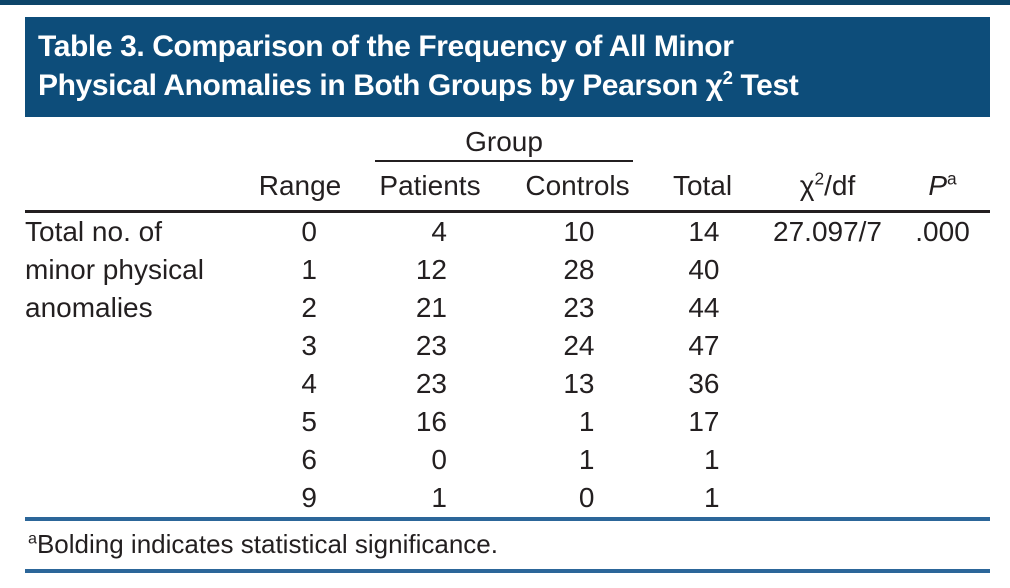 This screenshot has height=588, width=1010. Describe the element at coordinates (704, 383) in the screenshot. I see `cell-total: 36` at that location.